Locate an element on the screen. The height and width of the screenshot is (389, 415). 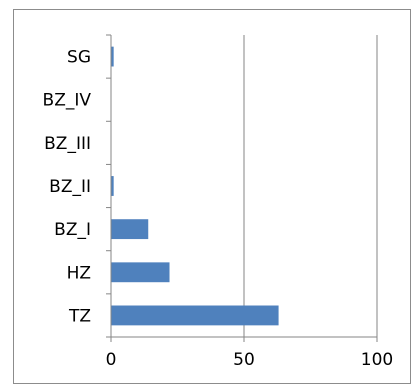
y-tick-label-bz_ii: BZ_II is located at coordinates (70, 187).